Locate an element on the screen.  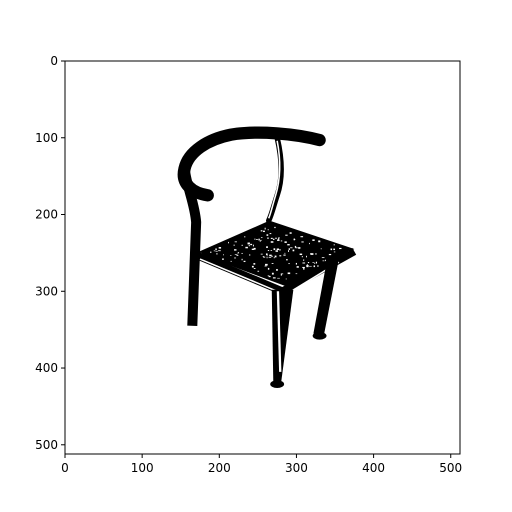
chair-front-leg is located at coordinates (282, 336).